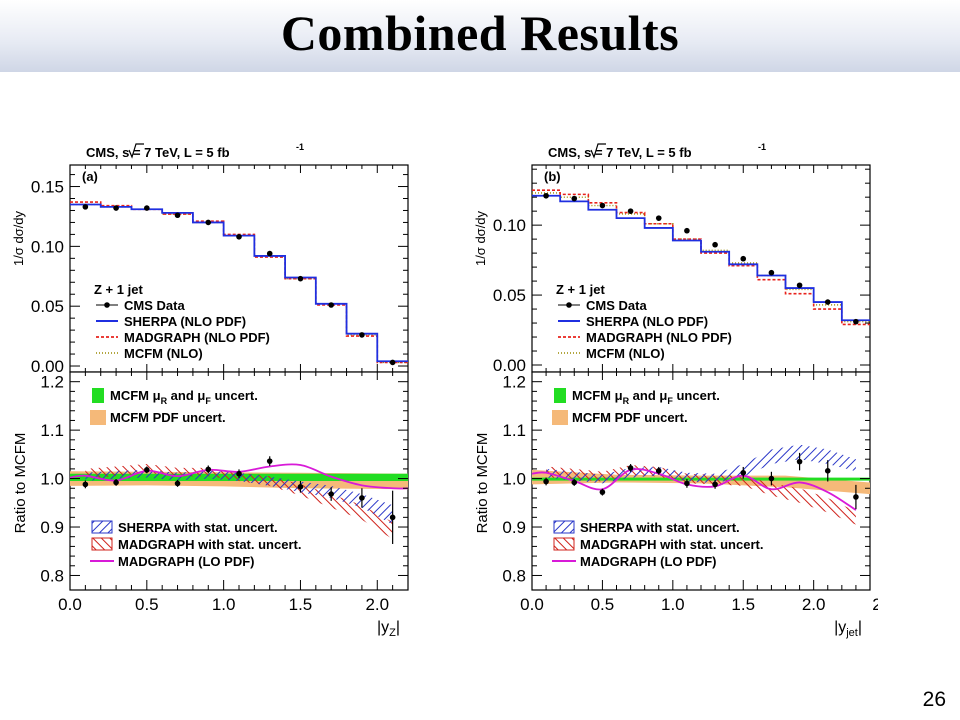  I want to click on y-tick-label: 0.15, so click(47, 187).